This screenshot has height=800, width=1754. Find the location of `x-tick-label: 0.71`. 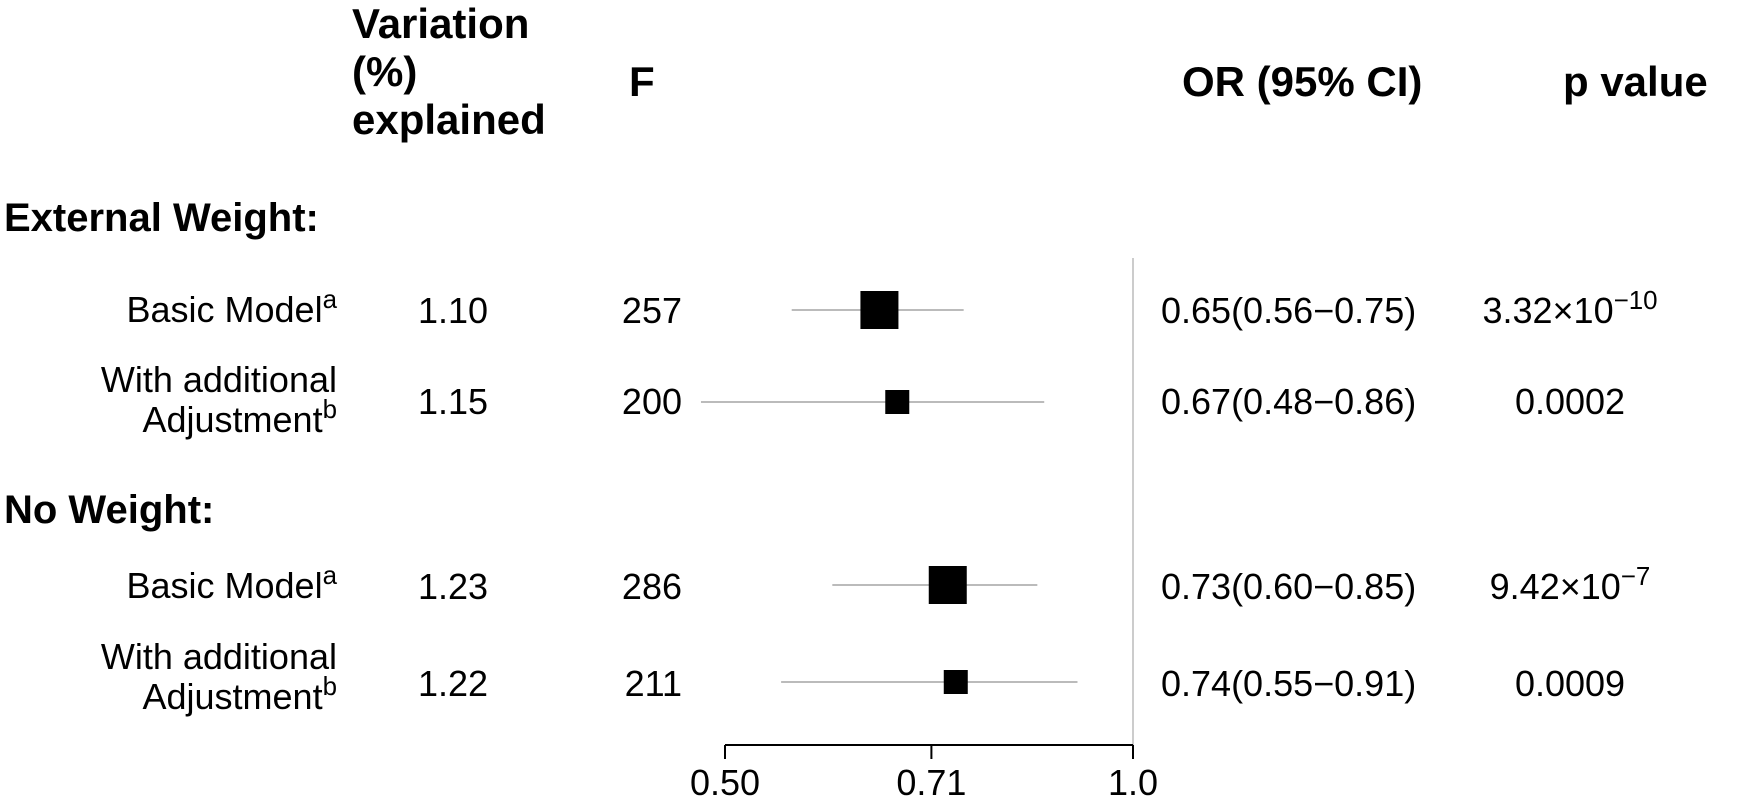

x-tick-label: 0.71 is located at coordinates (931, 781).